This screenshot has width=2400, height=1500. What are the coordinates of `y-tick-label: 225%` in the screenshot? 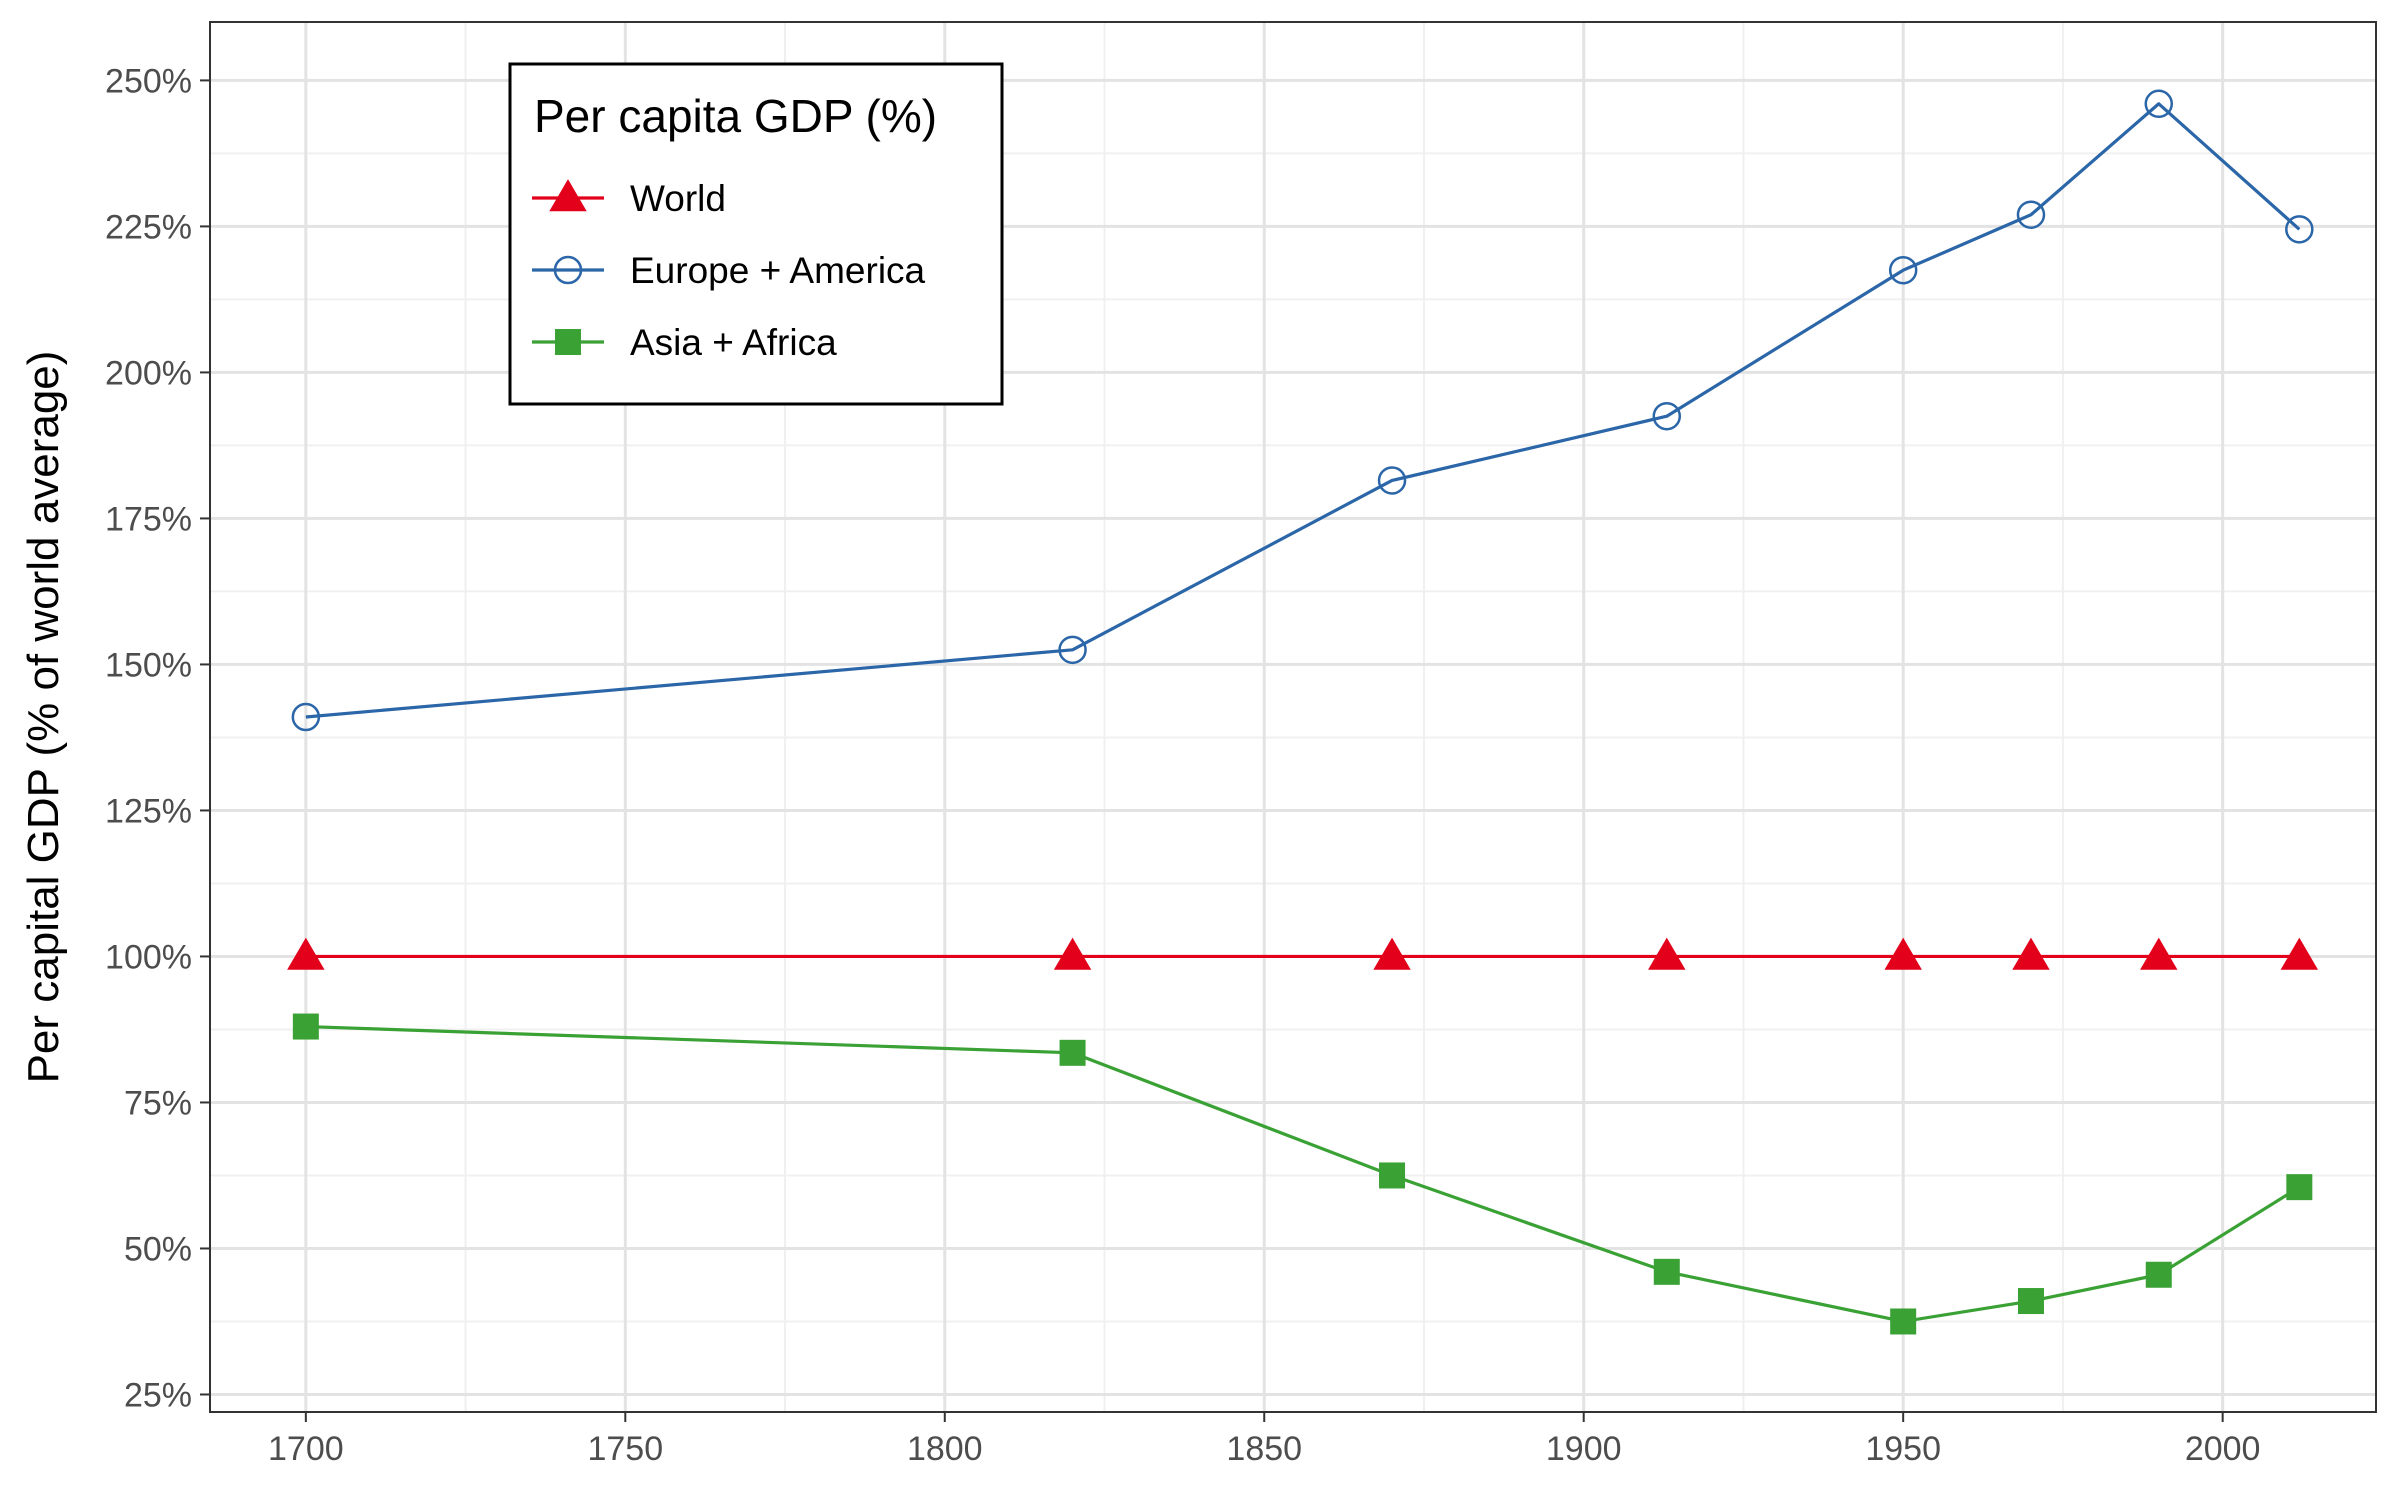 It's located at (148, 227).